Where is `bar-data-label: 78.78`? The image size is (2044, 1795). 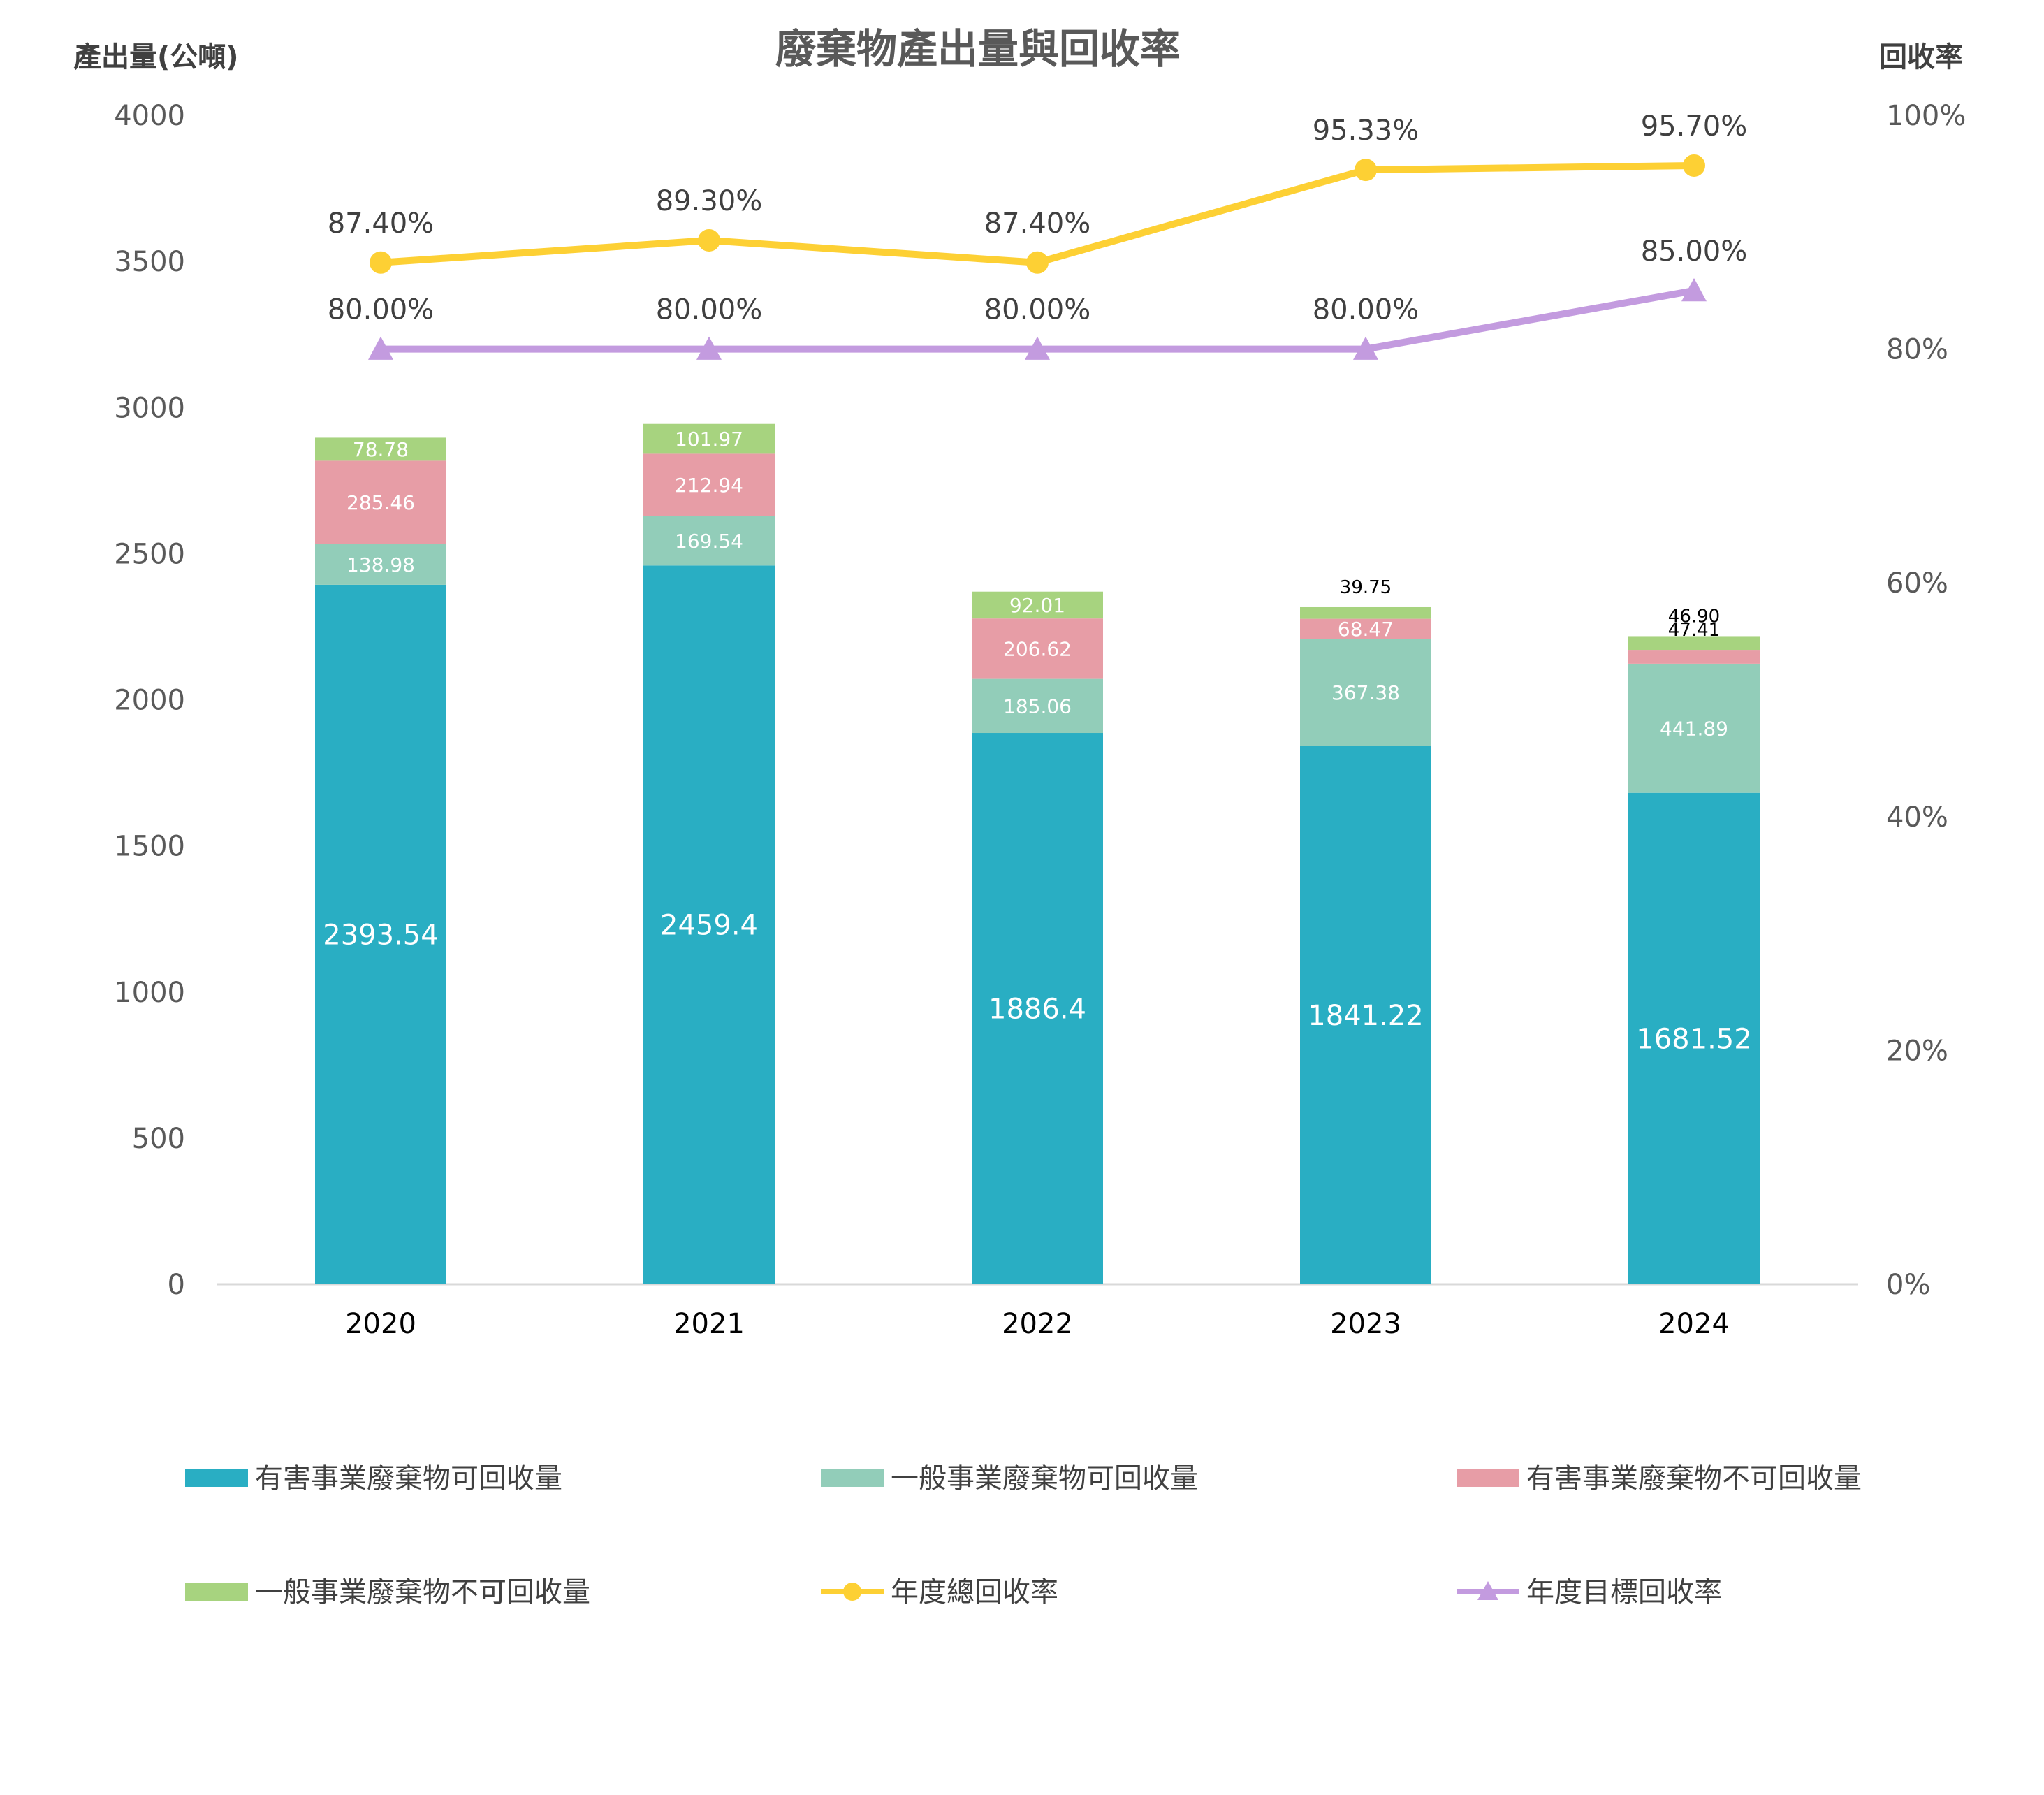 bar-data-label: 78.78 is located at coordinates (381, 450).